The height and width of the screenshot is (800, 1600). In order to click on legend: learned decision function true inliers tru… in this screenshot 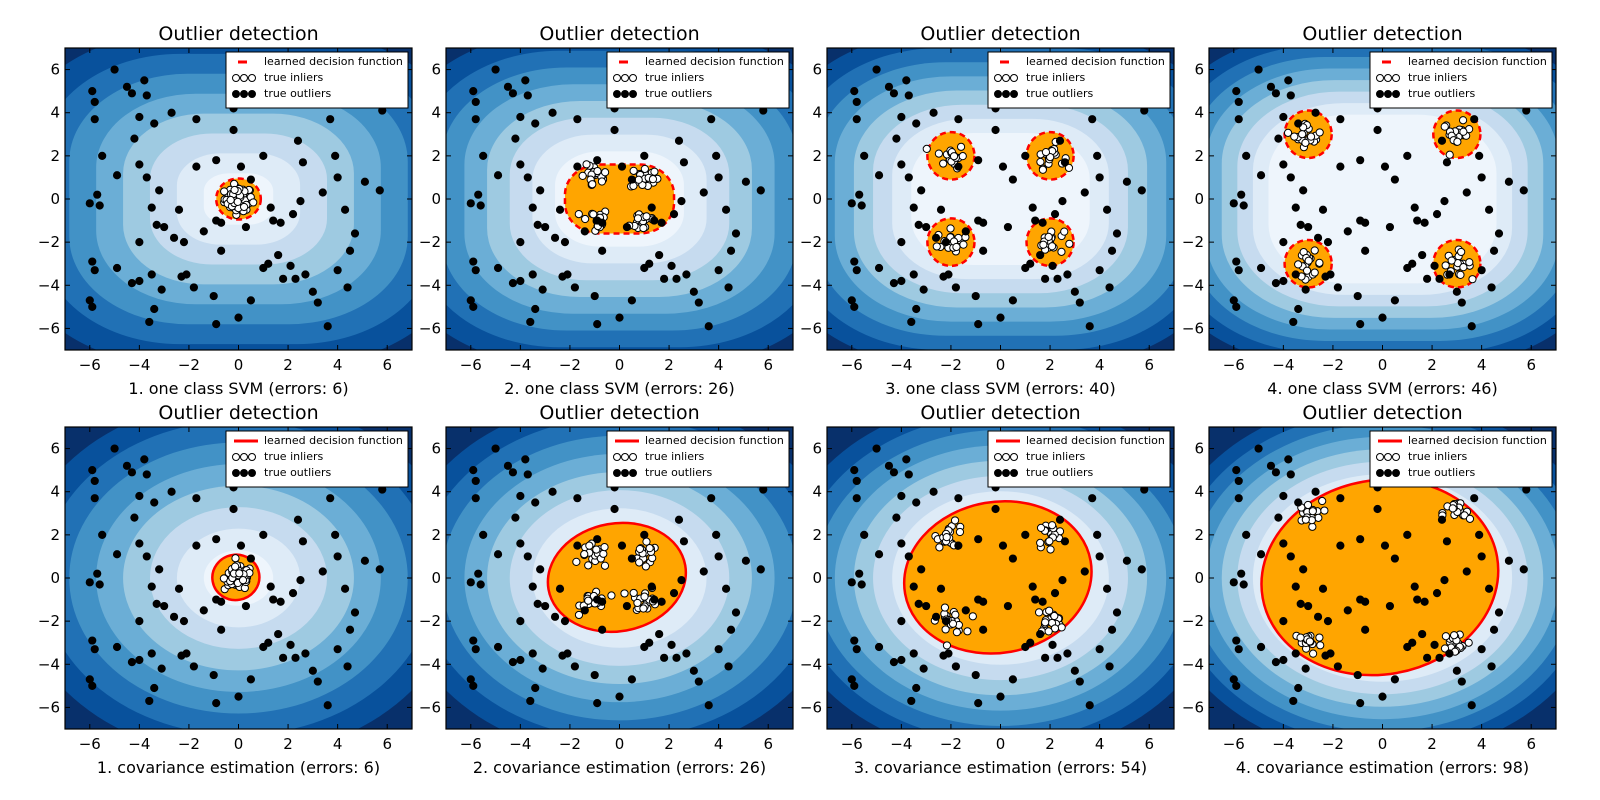, I will do `click(698, 80)`.